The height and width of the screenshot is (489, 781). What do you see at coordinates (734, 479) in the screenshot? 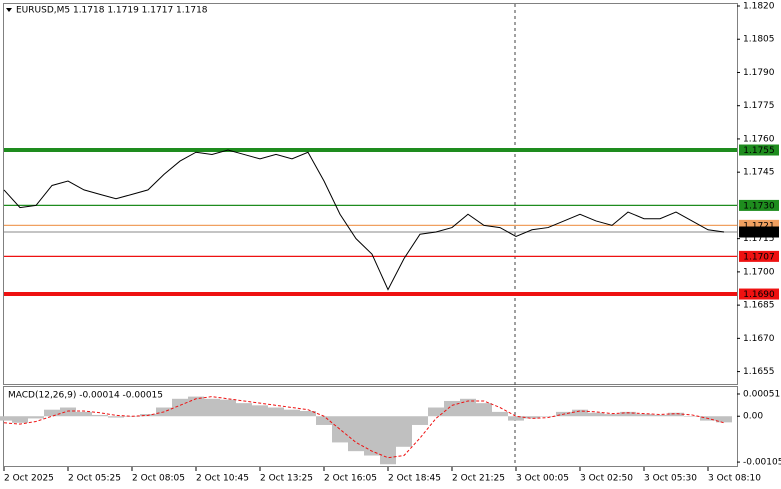
I see `x-tick-label: 3 Oct 08:10` at bounding box center [734, 479].